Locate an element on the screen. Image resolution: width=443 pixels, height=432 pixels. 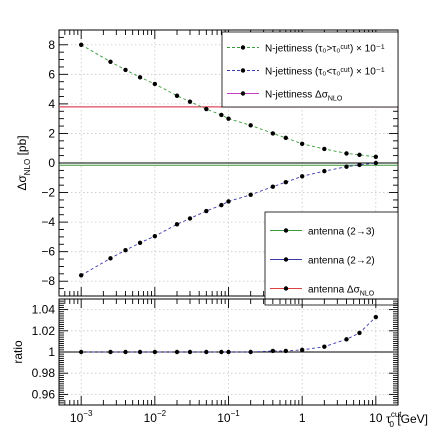
y-axis-title-ratio: ratio is located at coordinates (18, 352).